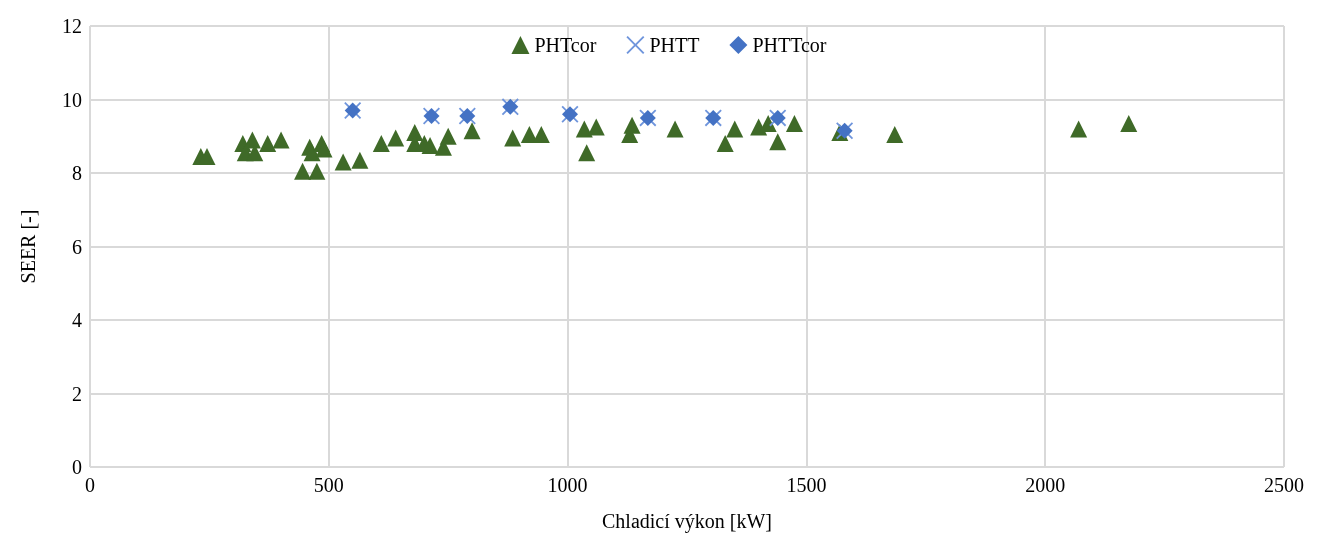 The height and width of the screenshot is (545, 1338). Describe the element at coordinates (789, 45) in the screenshot. I see `legend-label: PHTTcor` at that location.